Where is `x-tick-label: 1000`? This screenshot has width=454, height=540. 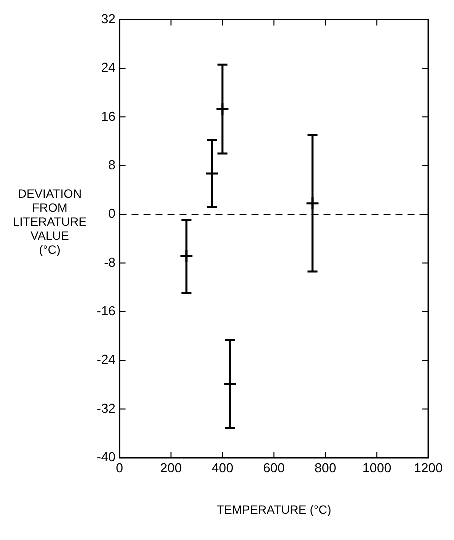 x-tick-label: 1000 is located at coordinates (377, 468).